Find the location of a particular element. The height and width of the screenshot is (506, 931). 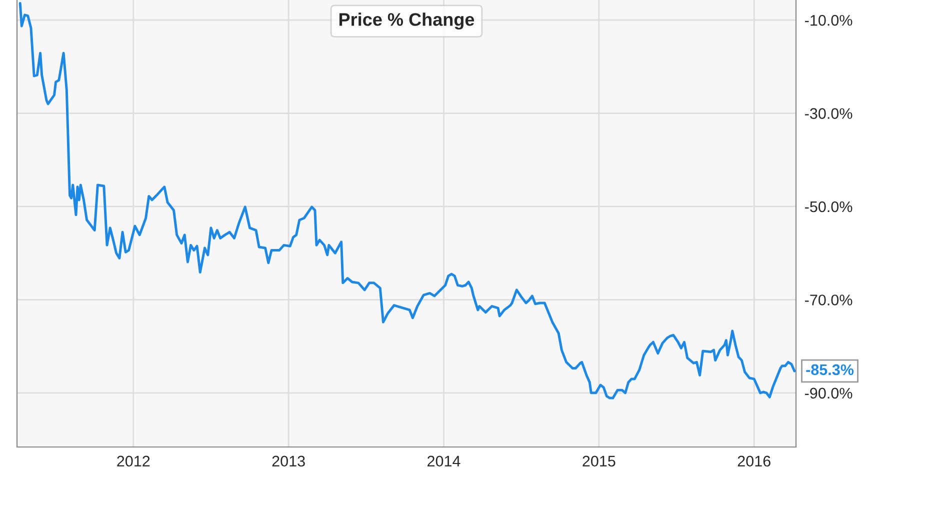

x-tick-label: 2012 is located at coordinates (133, 461).